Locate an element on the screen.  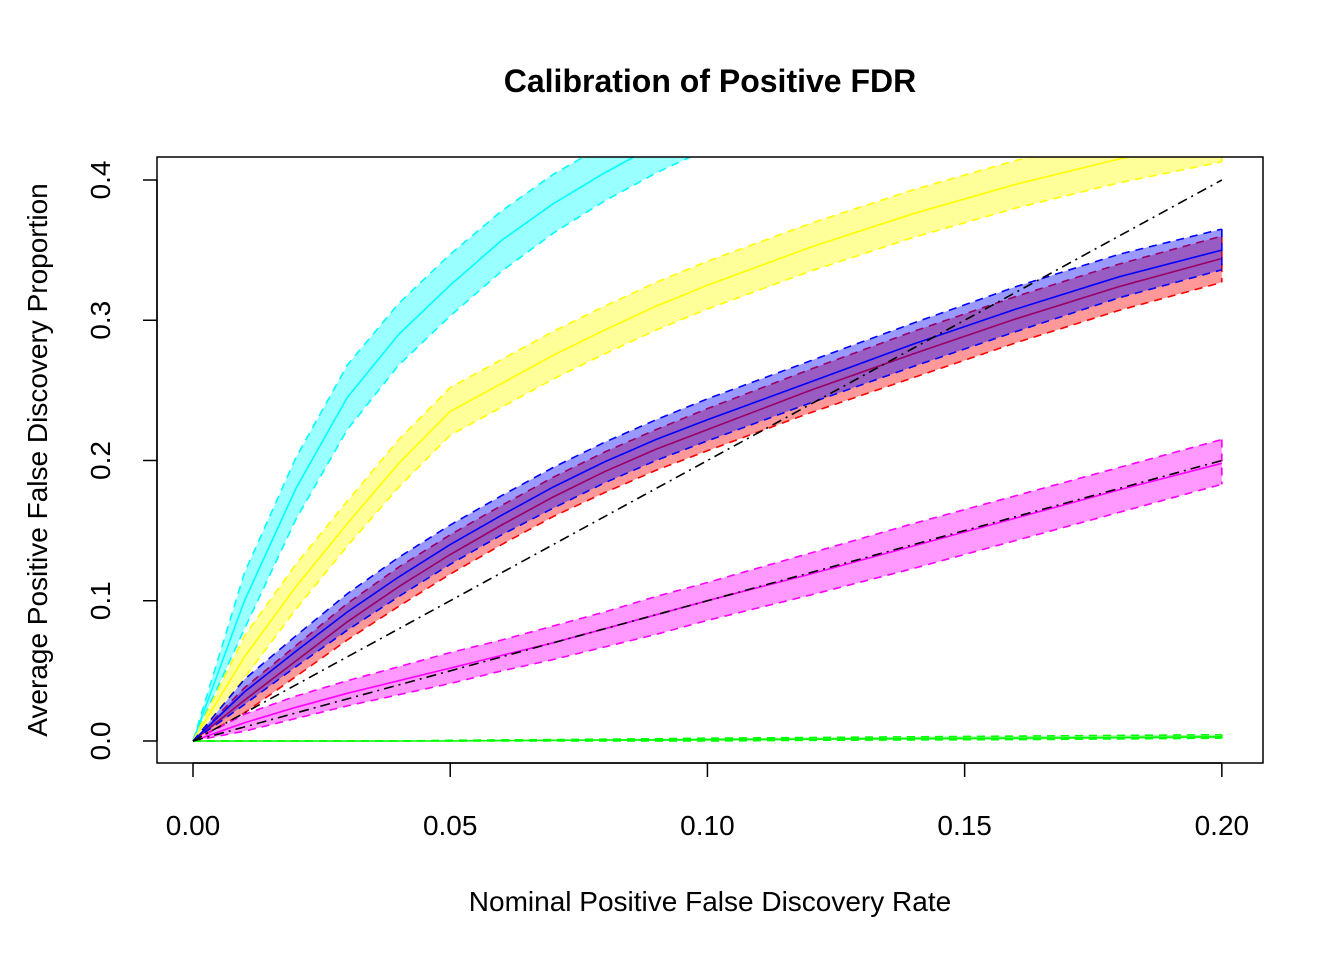
y-tick-label: 0.3 is located at coordinates (100, 320).